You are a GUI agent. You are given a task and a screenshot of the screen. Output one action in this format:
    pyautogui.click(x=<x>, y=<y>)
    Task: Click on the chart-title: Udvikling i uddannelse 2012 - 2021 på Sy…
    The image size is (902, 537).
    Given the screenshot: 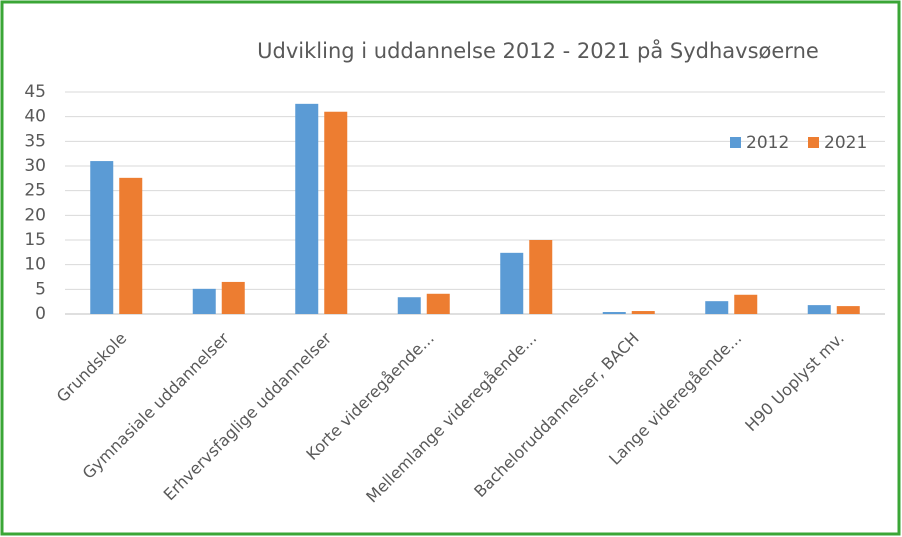 What is the action you would take?
    pyautogui.click(x=538, y=50)
    